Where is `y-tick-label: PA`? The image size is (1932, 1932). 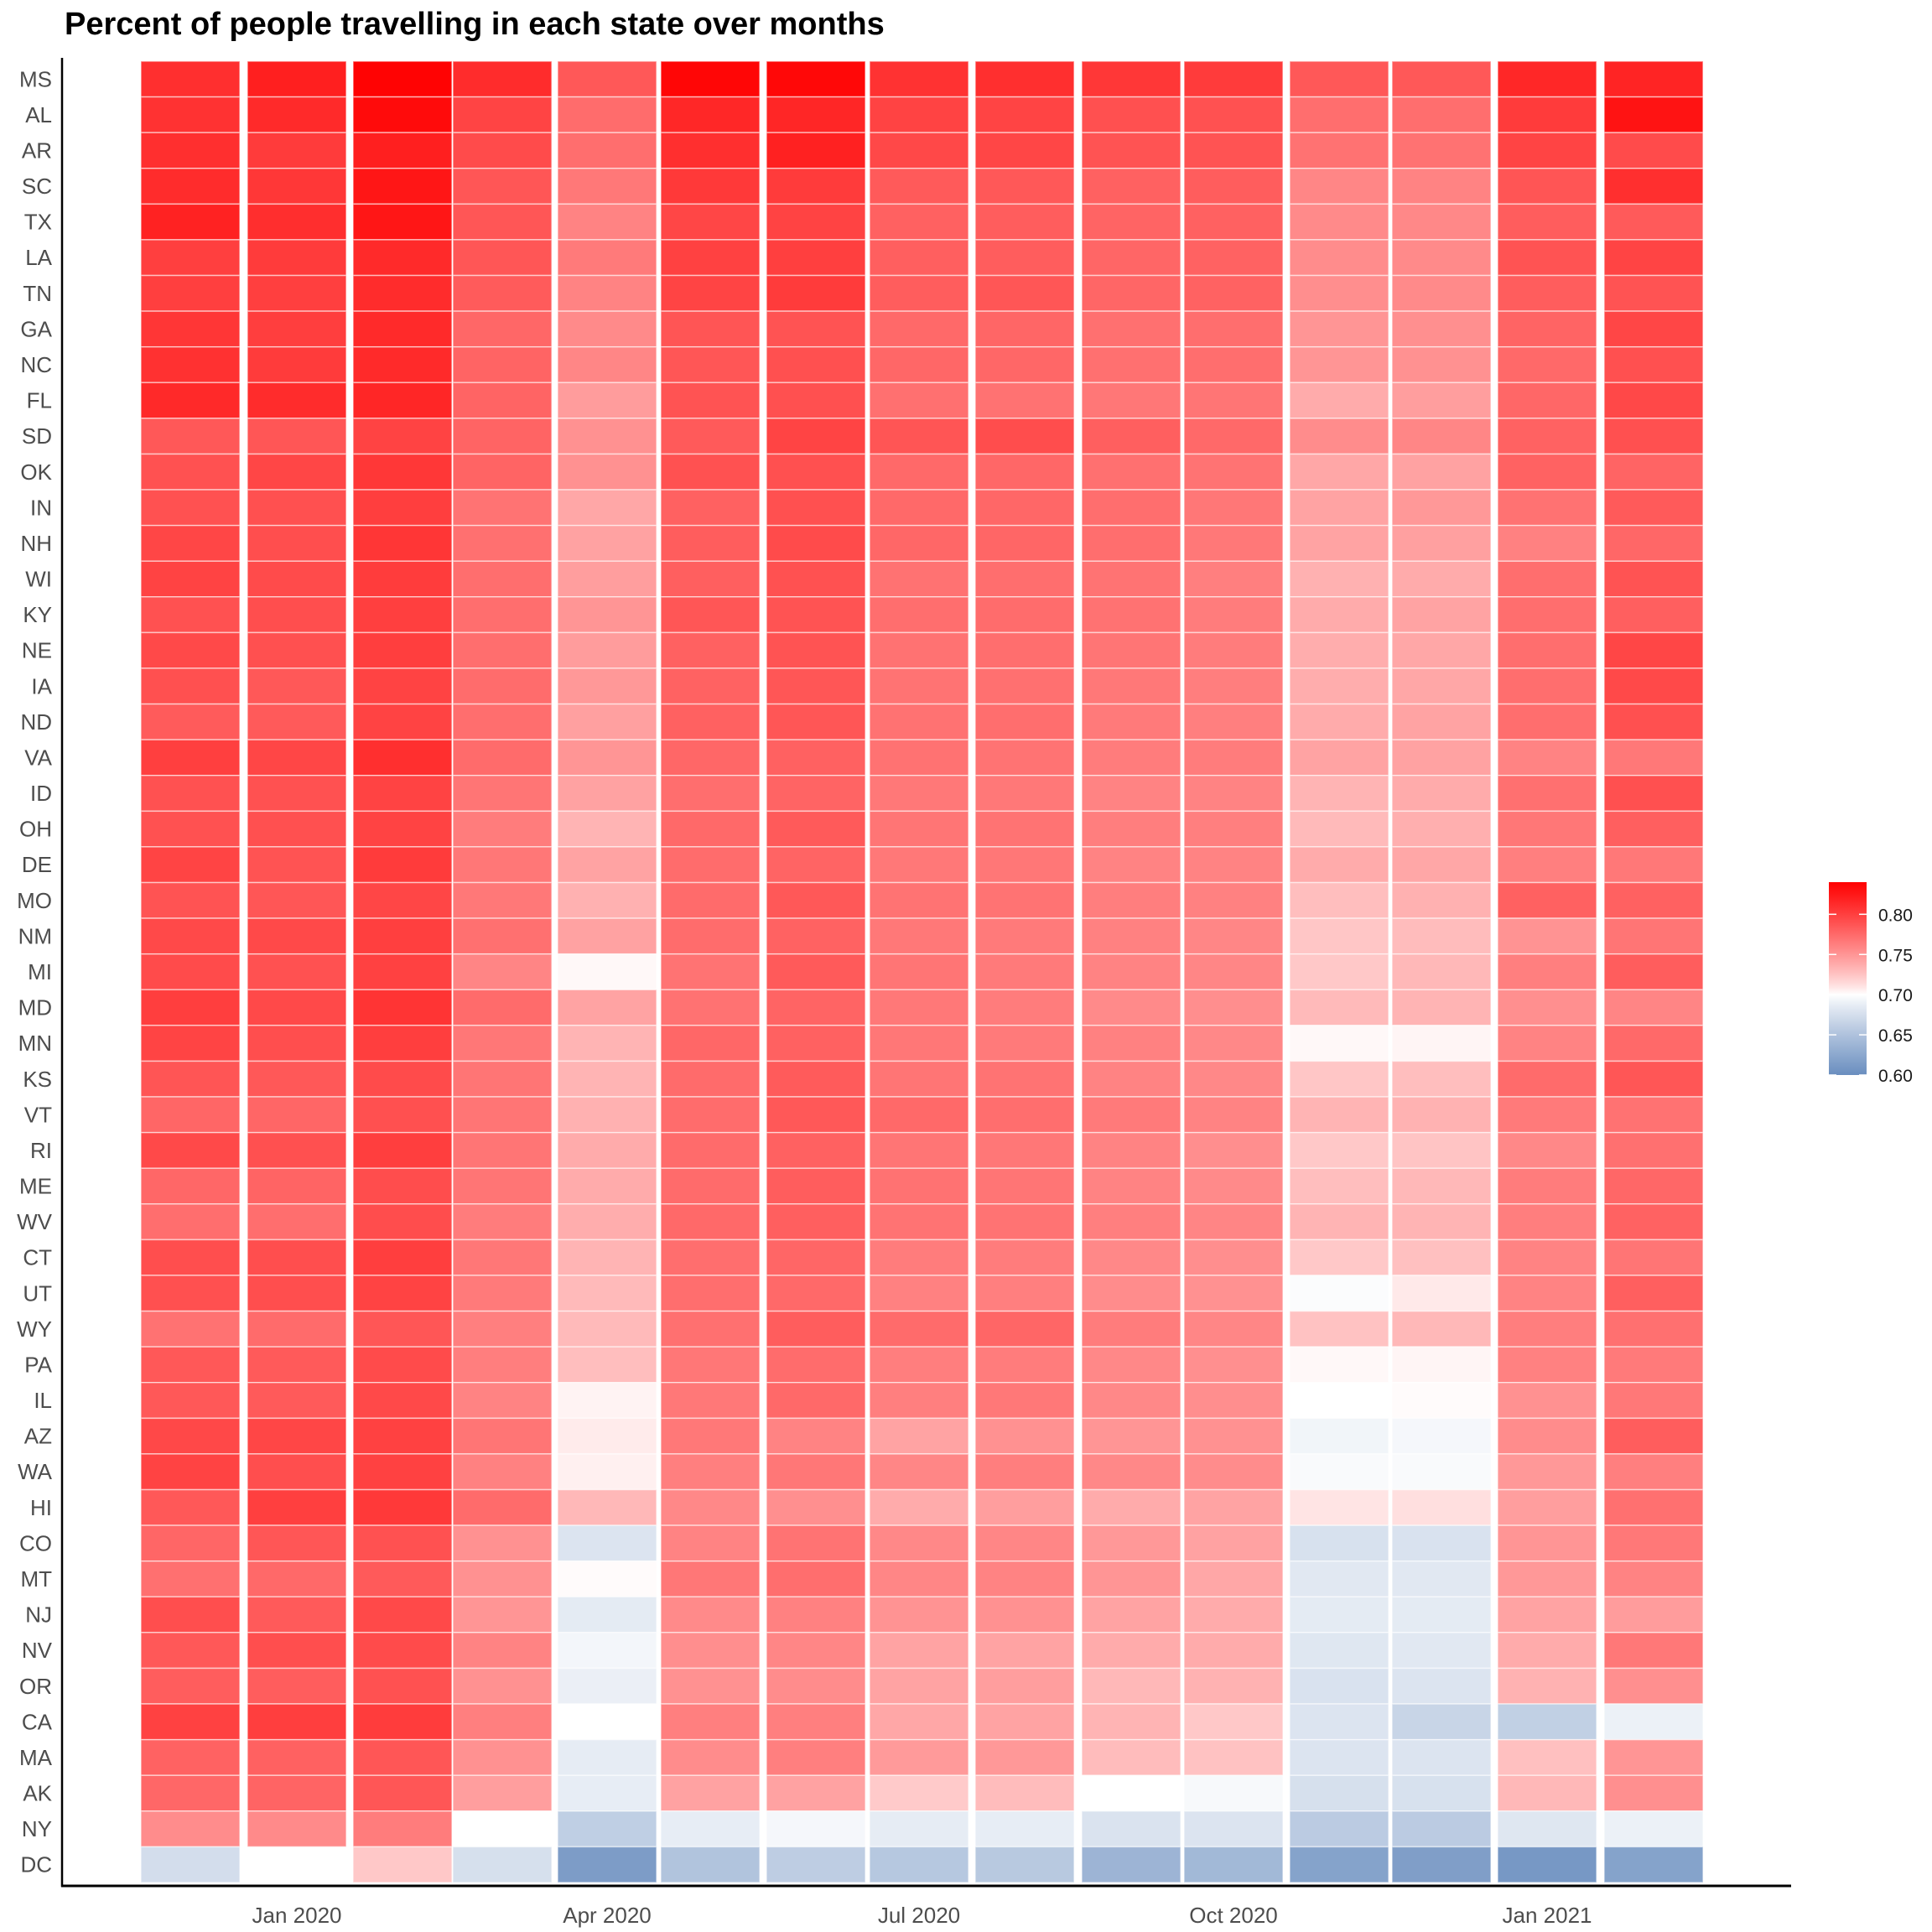 y-tick-label: PA is located at coordinates (38, 1364).